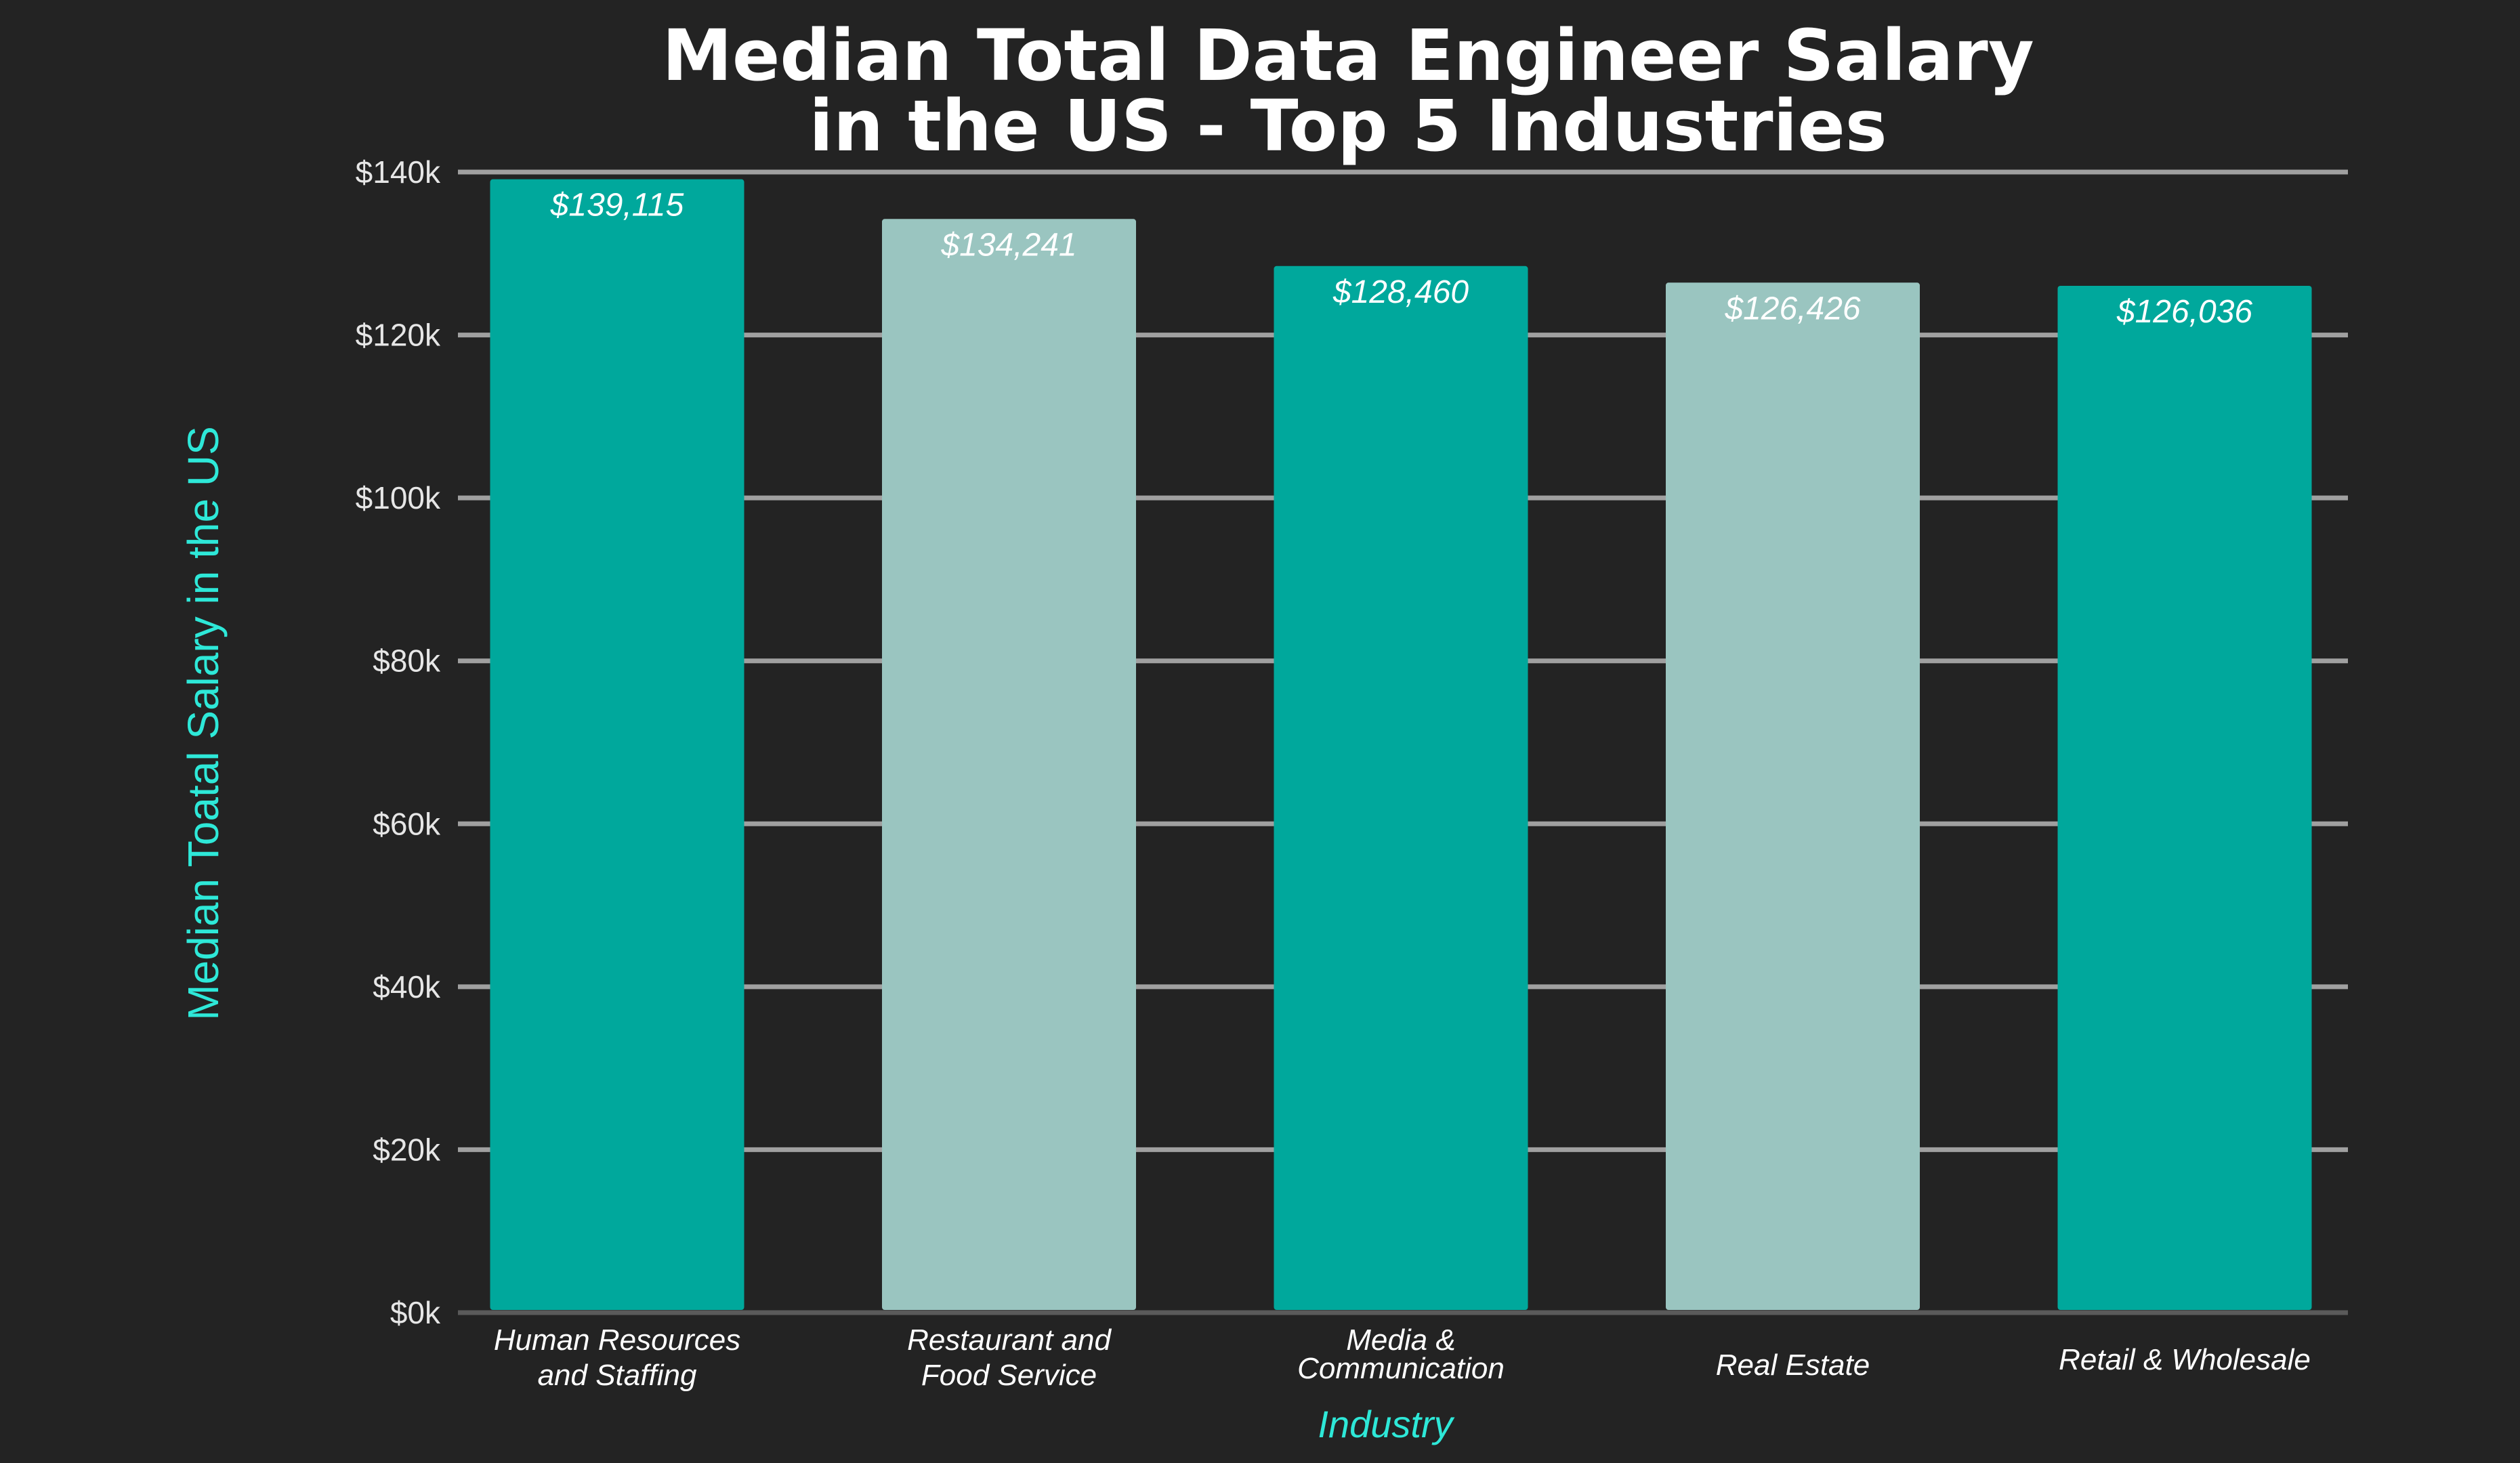  I want to click on y-tick-label: $40k, so click(407, 987).